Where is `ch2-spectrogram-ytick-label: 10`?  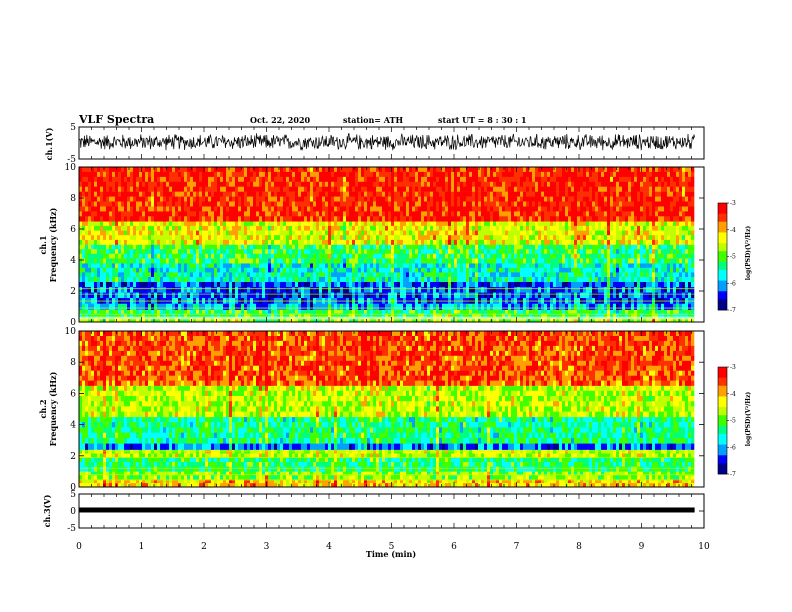
ch2-spectrogram-ytick-label: 10 is located at coordinates (71, 332).